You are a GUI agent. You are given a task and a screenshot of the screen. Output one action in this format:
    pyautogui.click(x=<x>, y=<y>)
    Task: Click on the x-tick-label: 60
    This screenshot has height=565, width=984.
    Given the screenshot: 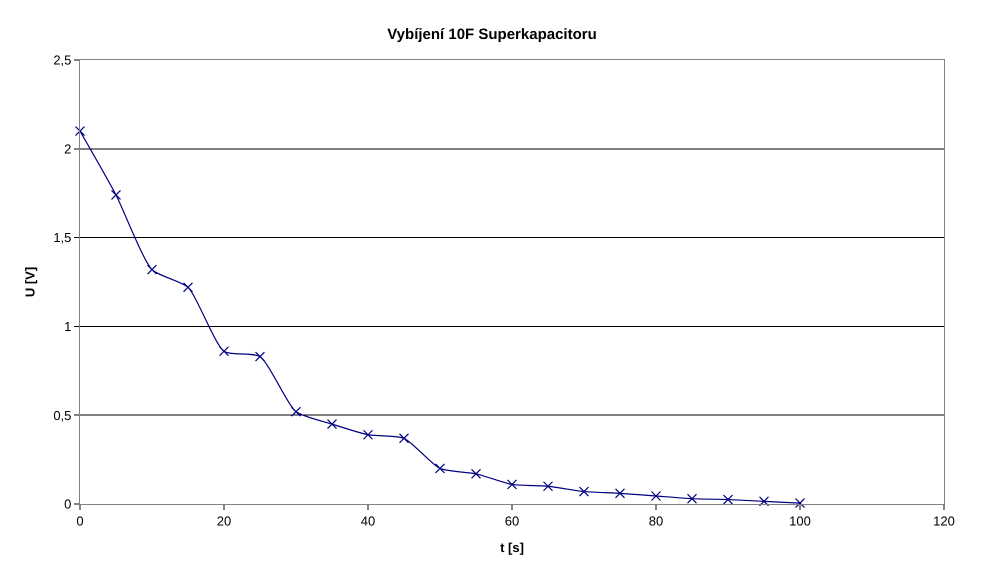 What is the action you would take?
    pyautogui.click(x=512, y=521)
    